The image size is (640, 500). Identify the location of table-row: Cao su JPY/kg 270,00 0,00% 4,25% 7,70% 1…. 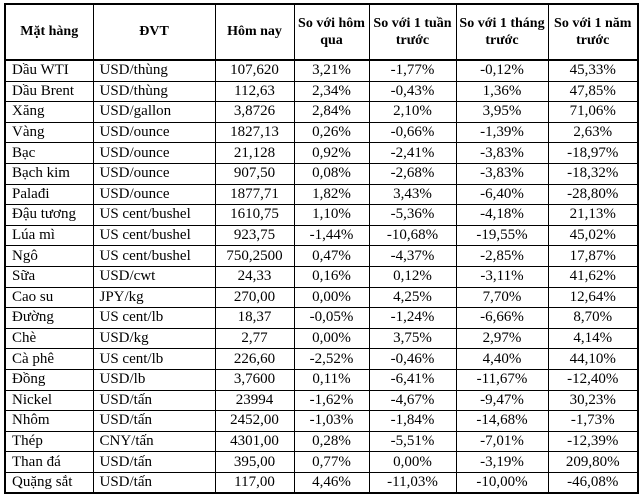
(321, 297).